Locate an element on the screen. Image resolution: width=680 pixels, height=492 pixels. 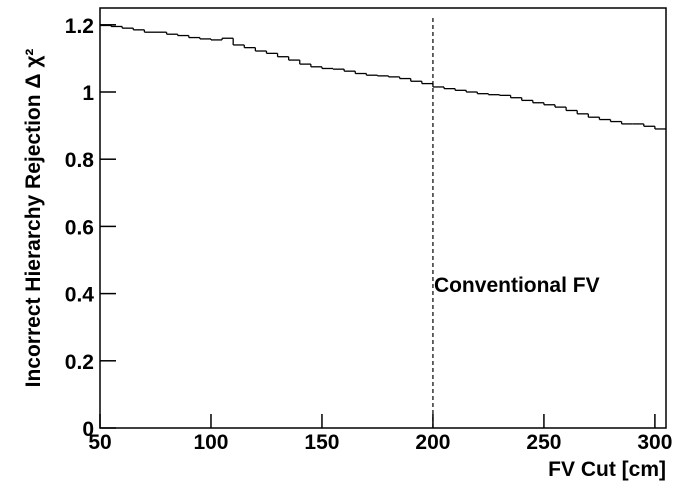
y-tick-label: 1 is located at coordinates (88, 93).